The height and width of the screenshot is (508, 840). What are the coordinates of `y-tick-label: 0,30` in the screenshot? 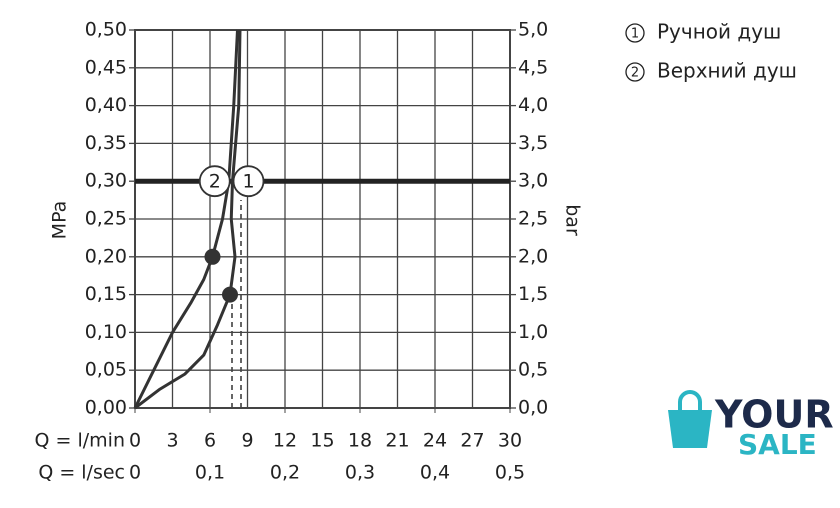 It's located at (106, 181).